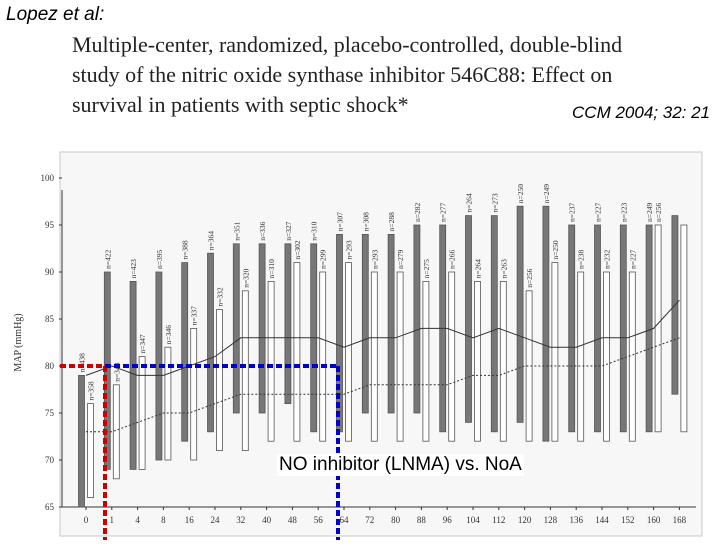  What do you see at coordinates (50, 319) in the screenshot?
I see `y-tick-label: 85` at bounding box center [50, 319].